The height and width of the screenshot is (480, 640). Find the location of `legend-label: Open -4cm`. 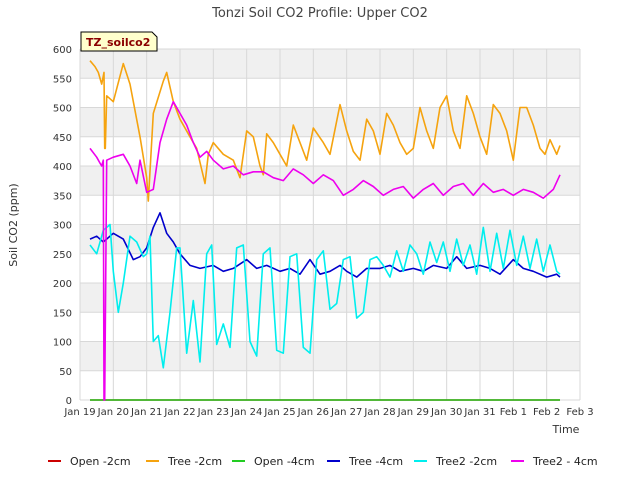

legend-label: Open -4cm is located at coordinates (284, 461).